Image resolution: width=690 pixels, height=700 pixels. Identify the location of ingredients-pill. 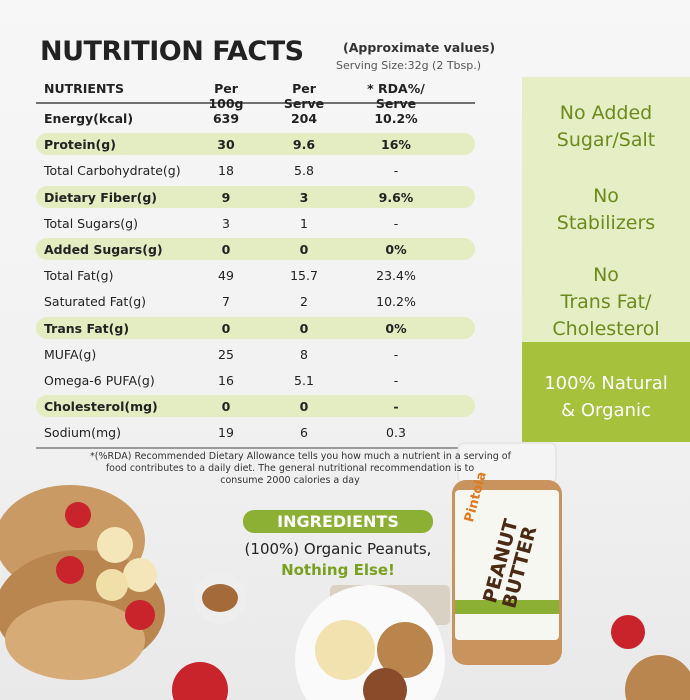
(338, 521).